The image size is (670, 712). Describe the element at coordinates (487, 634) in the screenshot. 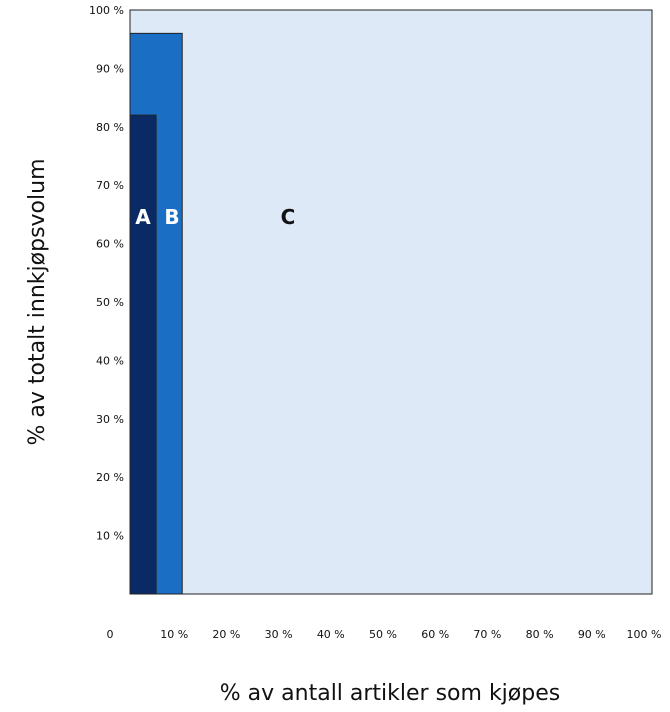

I see `x-tick-label: 70 %` at that location.